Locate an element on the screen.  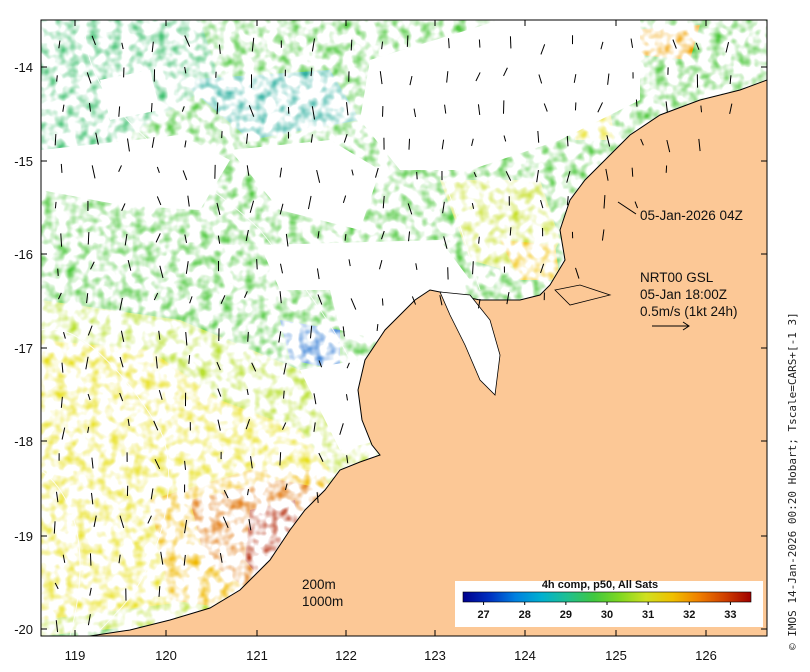
colorbar-tick-label: 30 is located at coordinates (607, 615).